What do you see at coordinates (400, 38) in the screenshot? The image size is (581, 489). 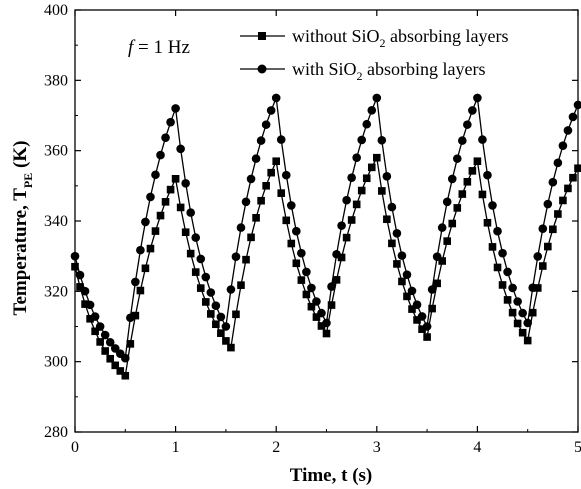 I see `legend-label: without SiO2 absorbing layers` at bounding box center [400, 38].